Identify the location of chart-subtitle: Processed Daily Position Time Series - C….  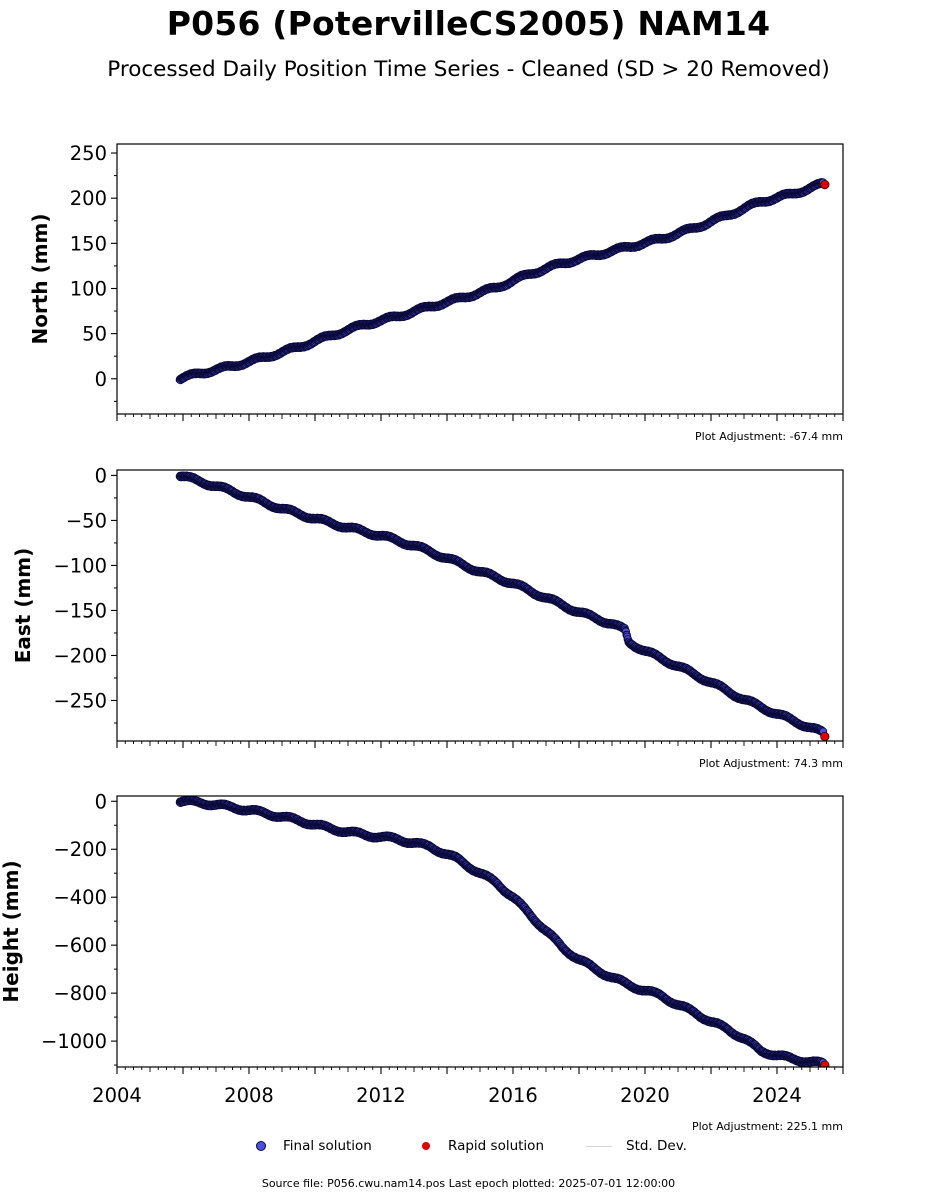
(468, 69).